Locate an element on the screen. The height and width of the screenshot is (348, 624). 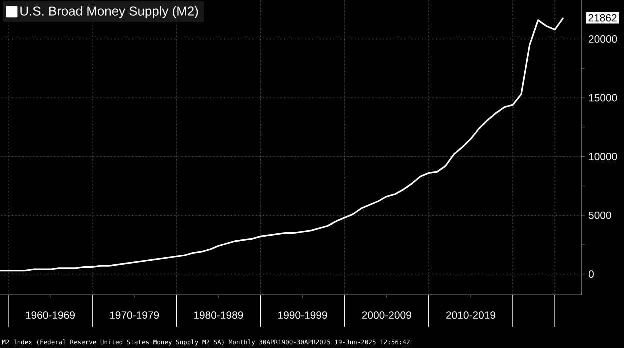
y-tick-label: 10000 is located at coordinates (603, 156).